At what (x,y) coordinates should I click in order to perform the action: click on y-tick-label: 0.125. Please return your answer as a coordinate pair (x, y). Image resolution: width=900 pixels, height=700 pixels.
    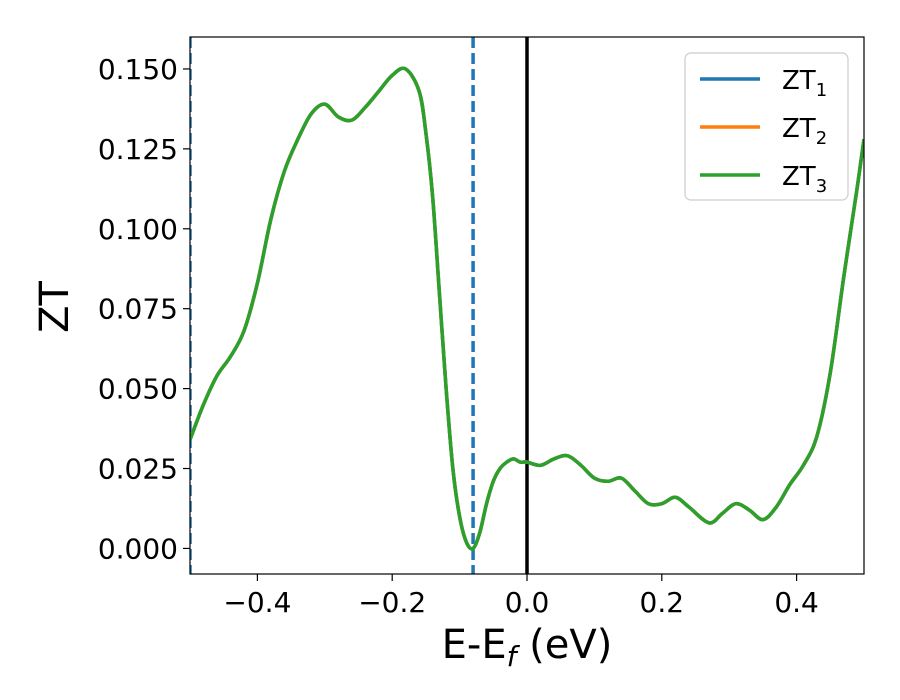
    Looking at the image, I should click on (138, 149).